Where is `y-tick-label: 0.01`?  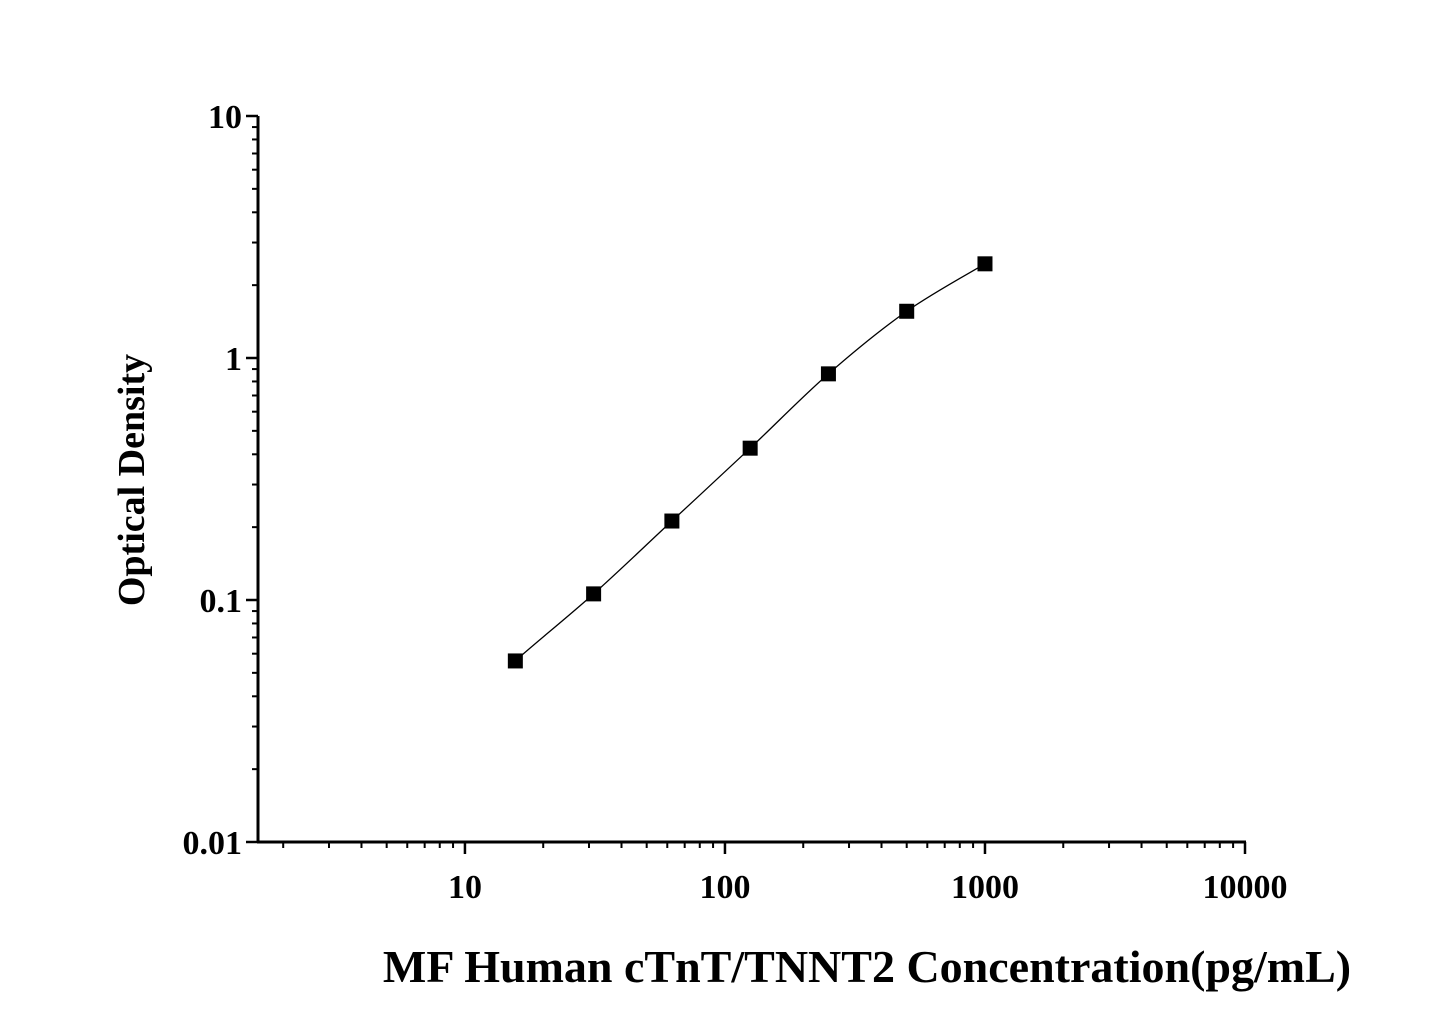 y-tick-label: 0.01 is located at coordinates (213, 843).